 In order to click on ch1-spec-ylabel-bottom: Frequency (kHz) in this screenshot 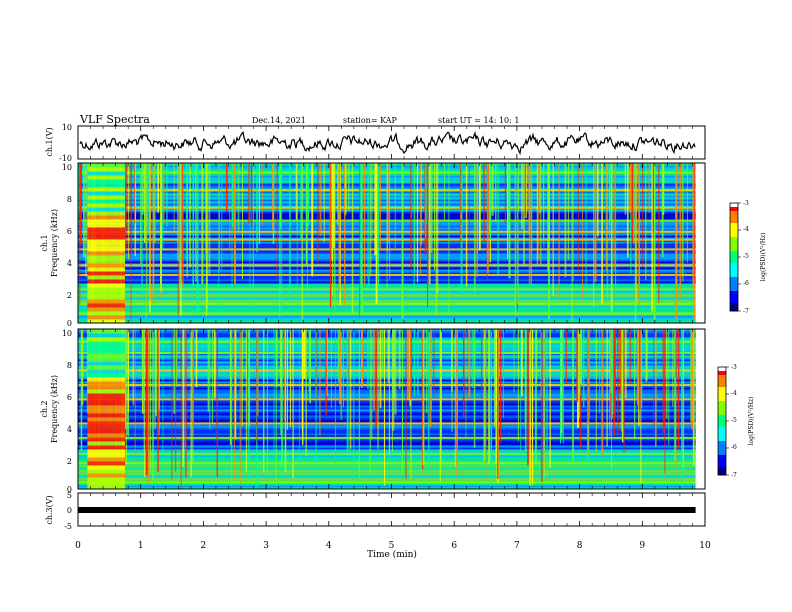, I will do `click(54, 243)`.